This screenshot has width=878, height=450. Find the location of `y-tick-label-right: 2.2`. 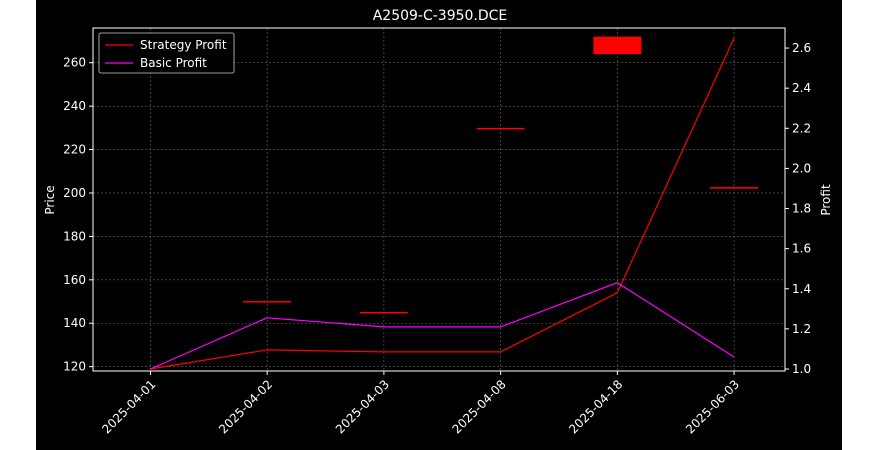

y-tick-label-right: 2.2 is located at coordinates (801, 128).